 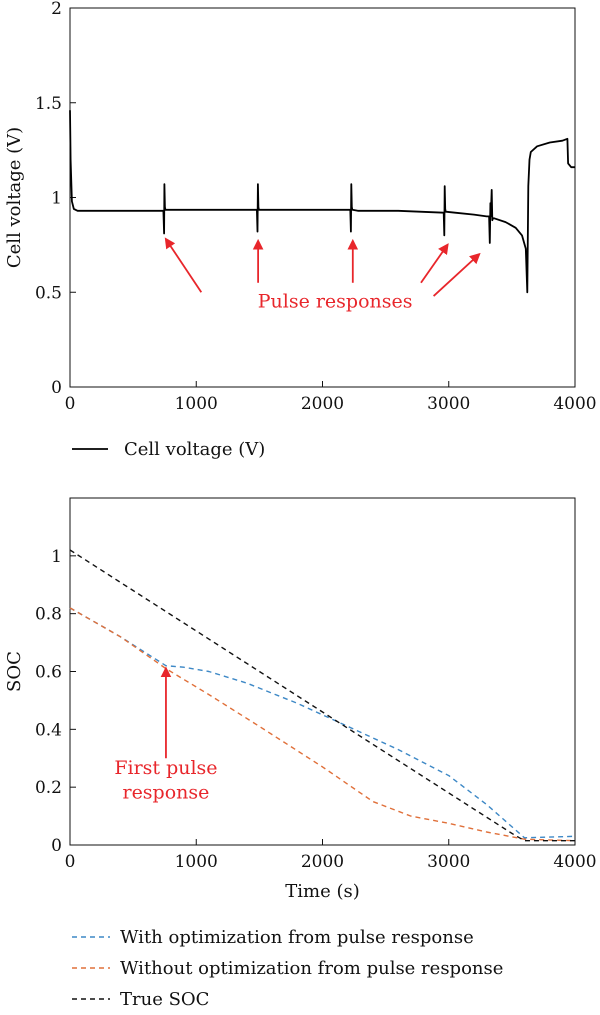 What do you see at coordinates (311, 968) in the screenshot?
I see `legend-label: Without optimization from pulse response` at bounding box center [311, 968].